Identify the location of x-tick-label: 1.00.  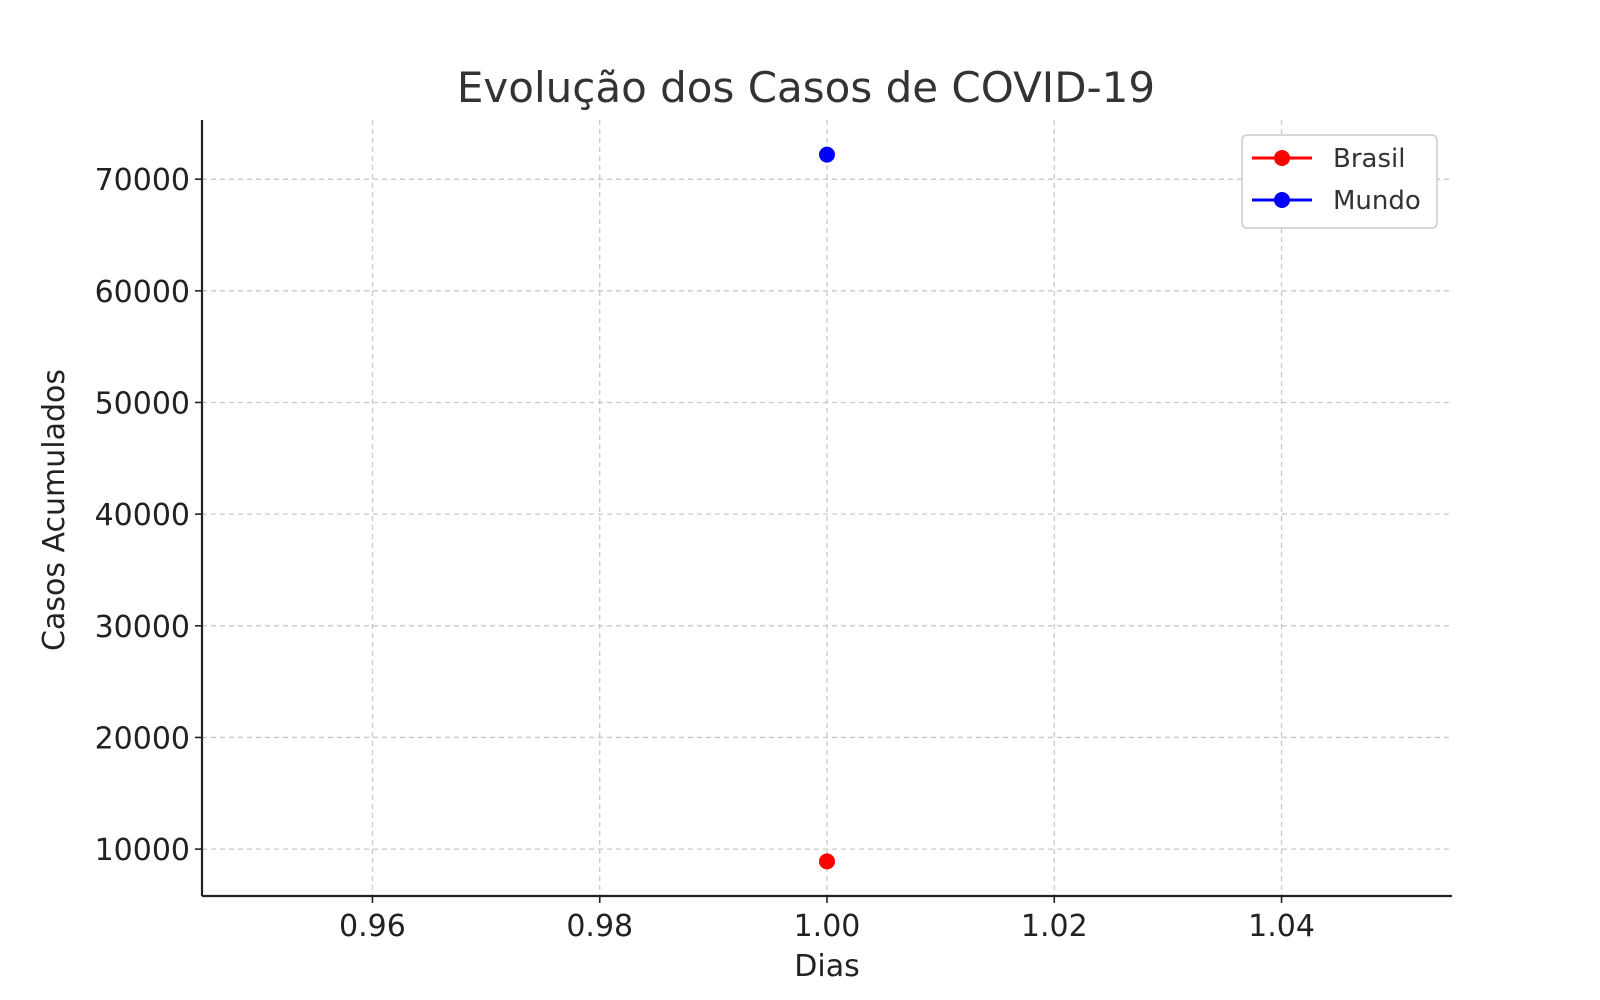
(827, 926).